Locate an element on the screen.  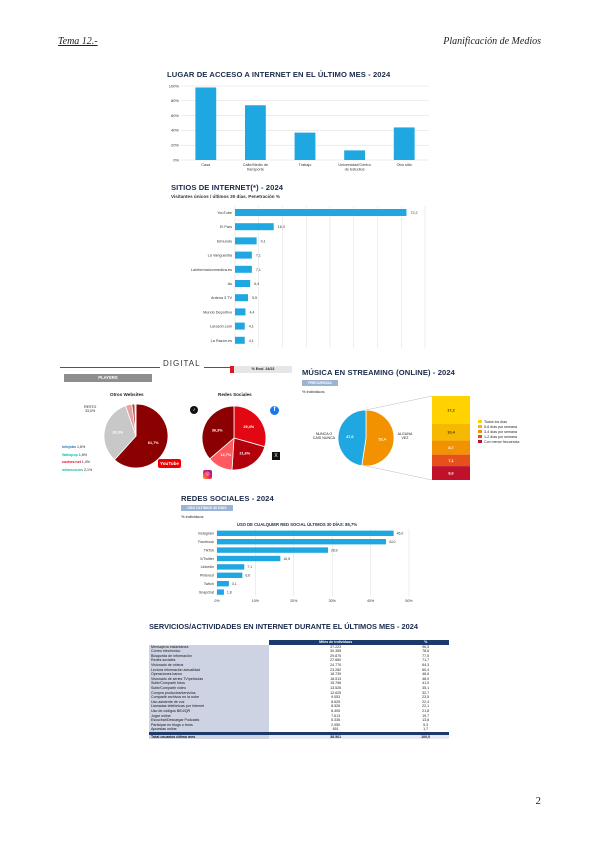
services-cell-thousands: 30.355 is located at coordinates (336, 651).